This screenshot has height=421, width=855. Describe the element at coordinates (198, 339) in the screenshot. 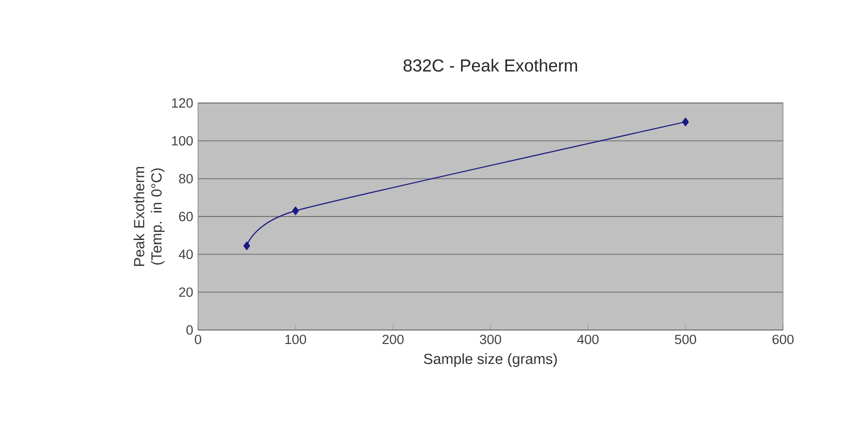

I see `x-tick-label: 0` at that location.